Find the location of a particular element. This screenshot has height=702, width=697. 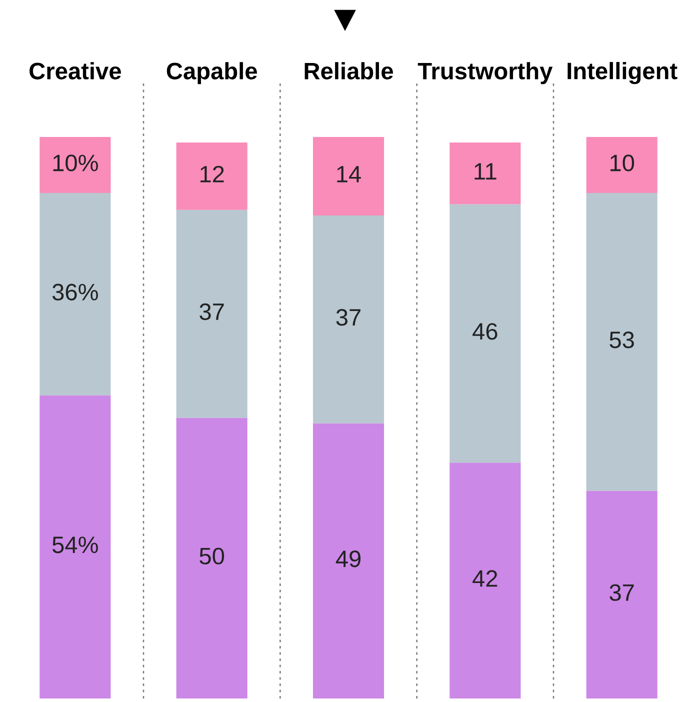

data-label: 42 is located at coordinates (485, 578).